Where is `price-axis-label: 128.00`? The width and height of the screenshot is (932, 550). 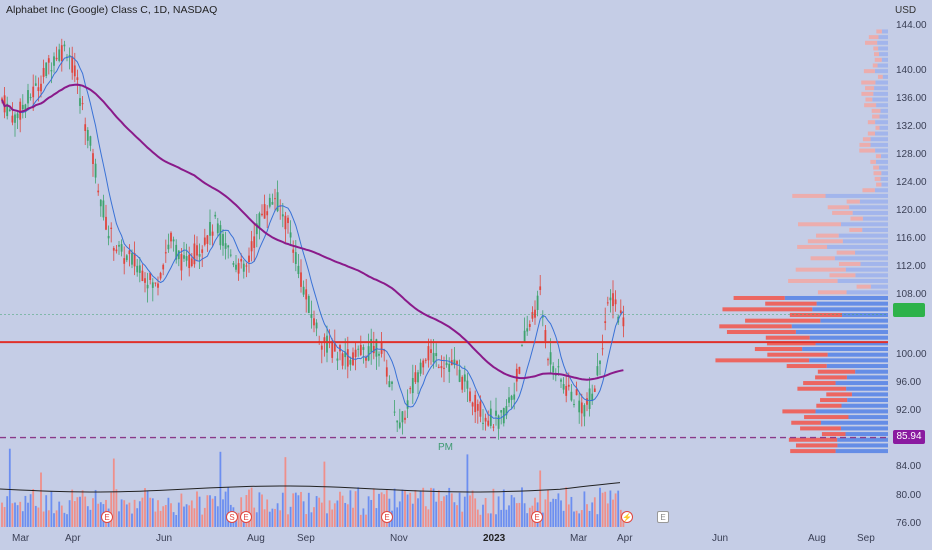 price-axis-label: 128.00 is located at coordinates (911, 154).